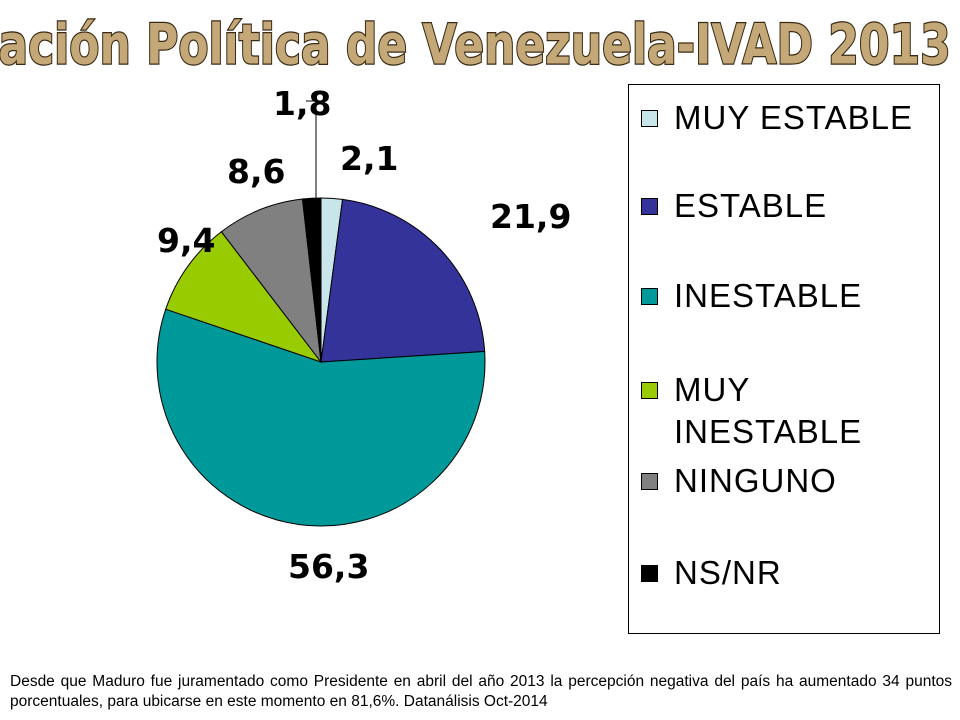  What do you see at coordinates (794, 117) in the screenshot?
I see `legend-label: MUY ESTABLE` at bounding box center [794, 117].